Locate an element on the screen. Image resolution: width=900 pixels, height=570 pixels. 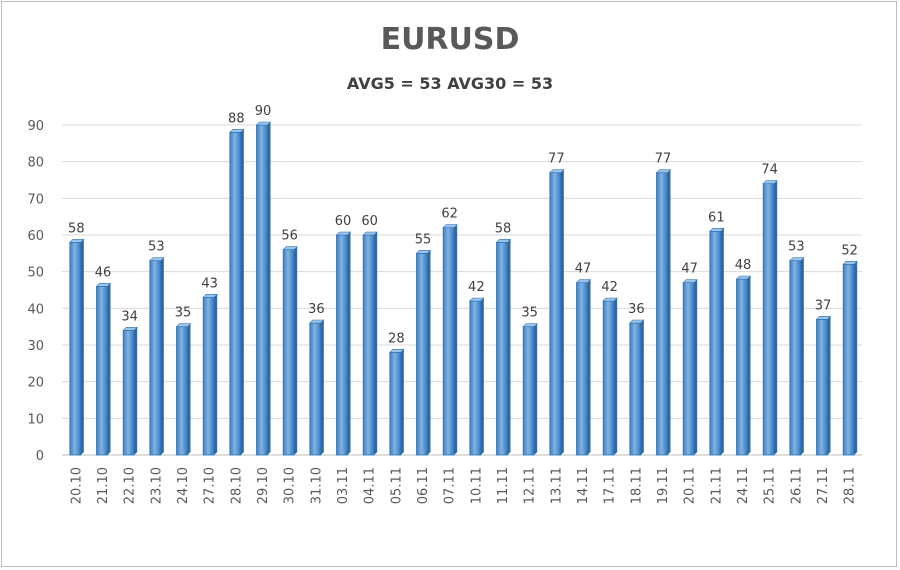
data-label: 43 is located at coordinates (209, 283).